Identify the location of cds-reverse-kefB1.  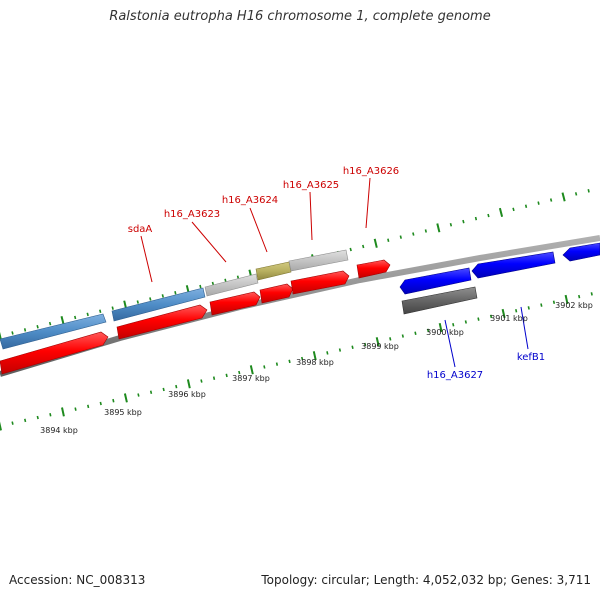
(513, 265).